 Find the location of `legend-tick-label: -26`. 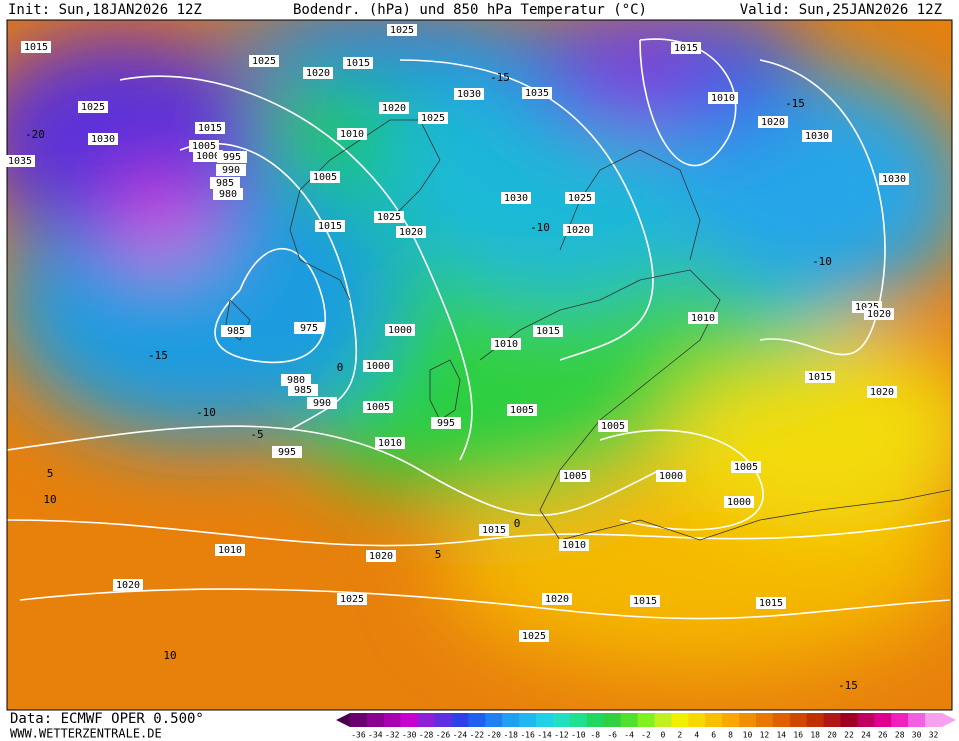

legend-tick-label: -26 is located at coordinates (443, 735).